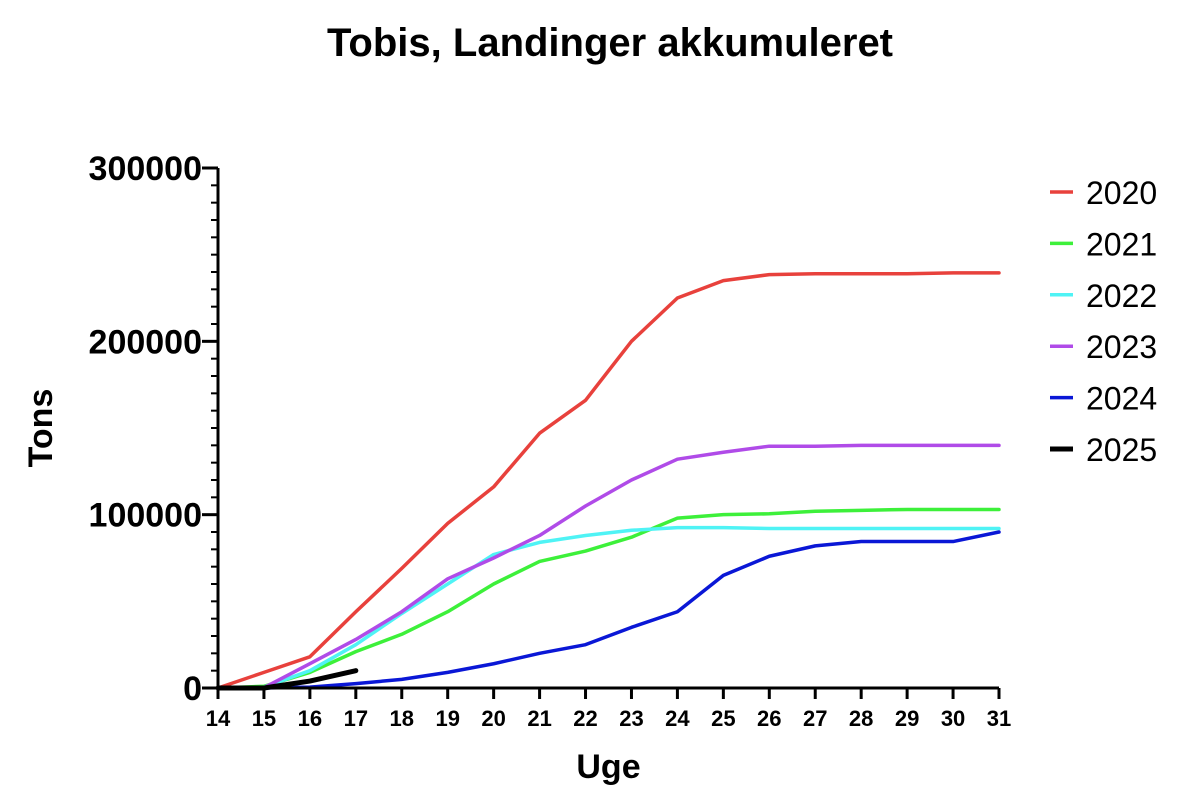 This screenshot has height=800, width=1186. I want to click on legend-label-2023: 2023, so click(1121, 347).